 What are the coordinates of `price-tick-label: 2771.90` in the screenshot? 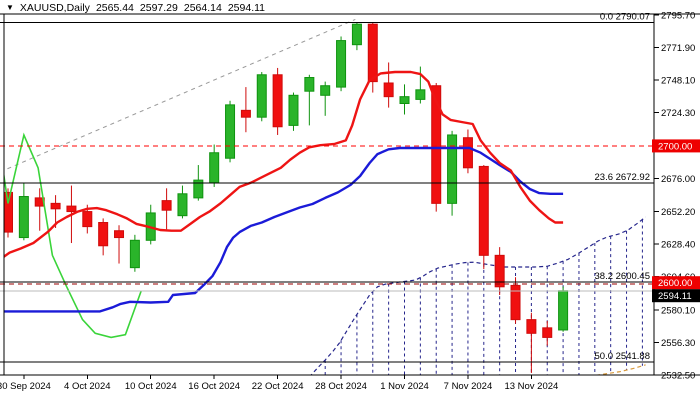 It's located at (678, 48).